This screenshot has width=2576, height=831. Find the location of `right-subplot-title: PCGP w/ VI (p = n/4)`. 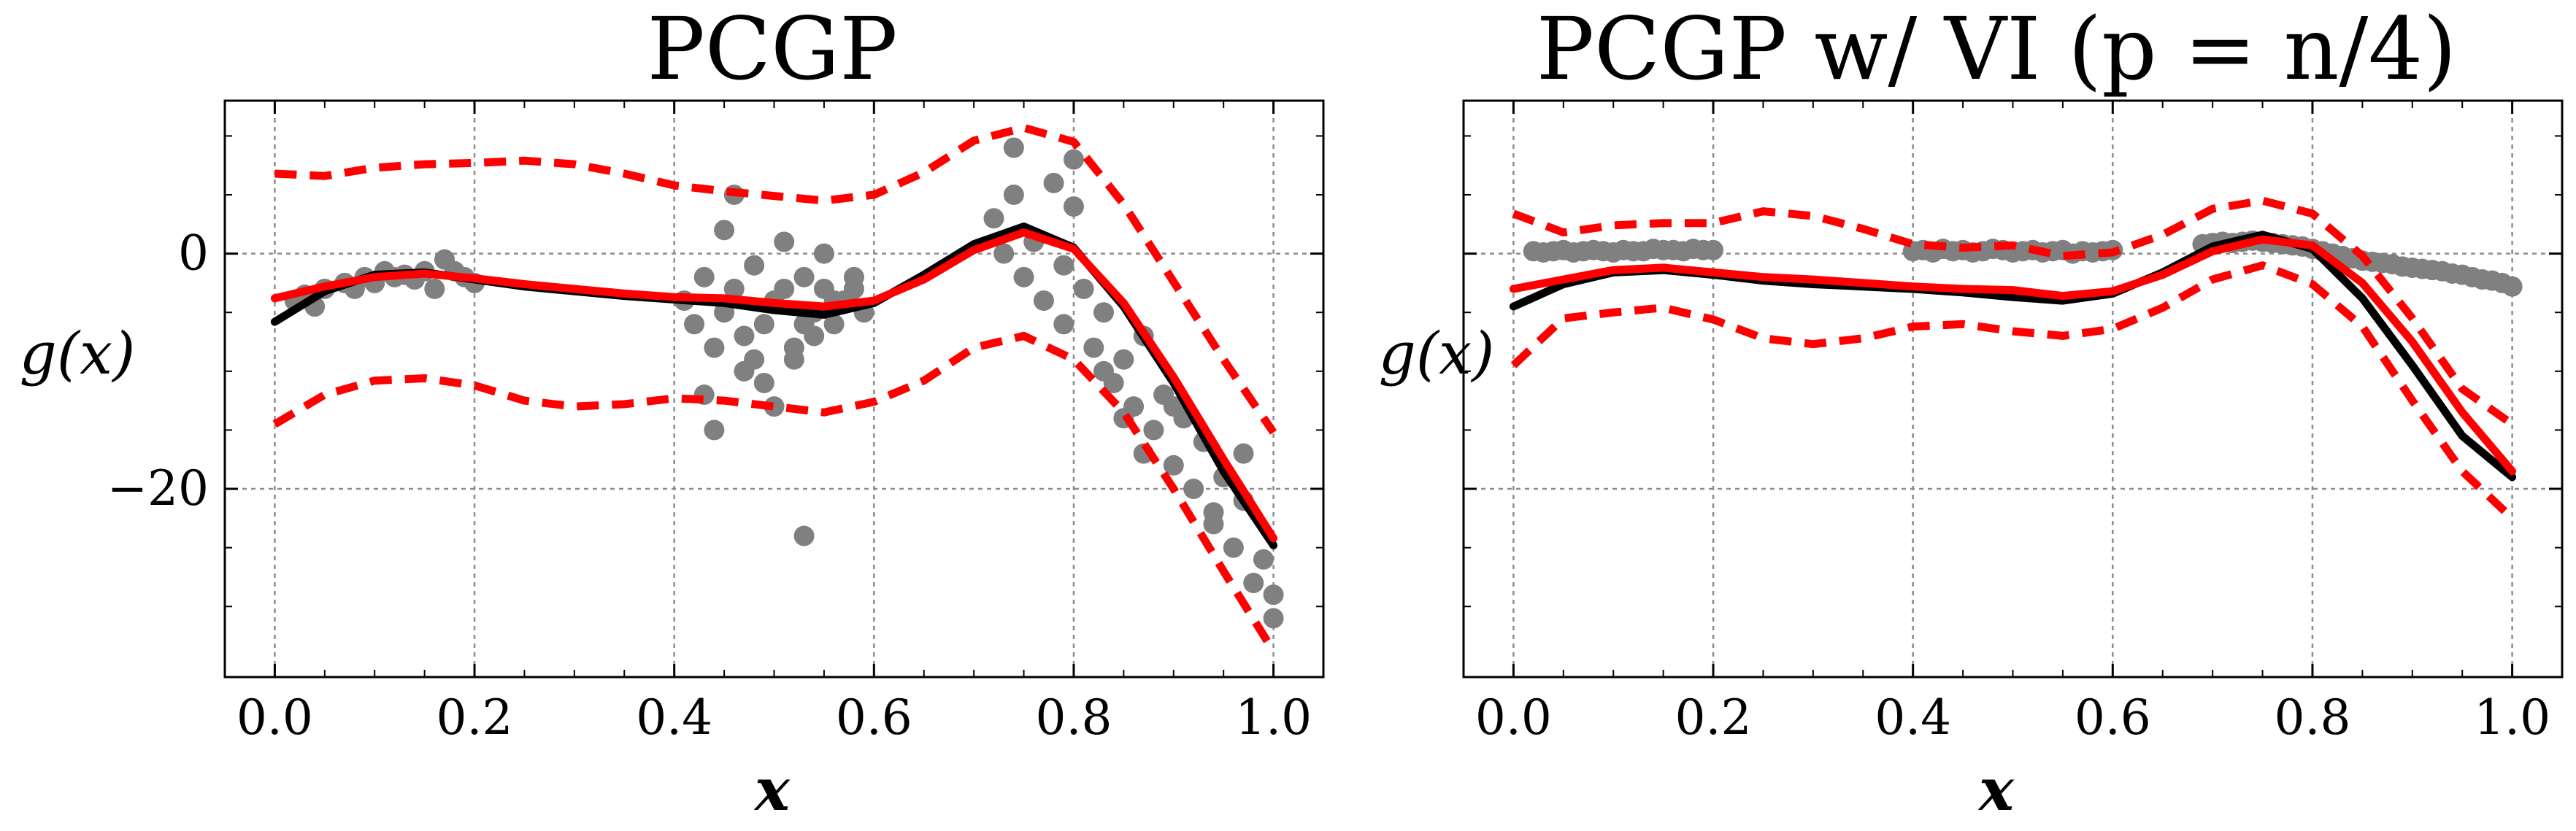

right-subplot-title: PCGP w/ VI (p = n/4) is located at coordinates (1997, 50).